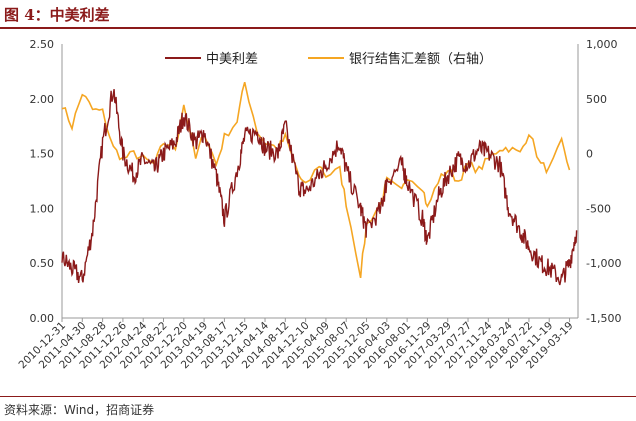  Describe the element at coordinates (42, 99) in the screenshot. I see `left-tick-label: 2.00` at that location.